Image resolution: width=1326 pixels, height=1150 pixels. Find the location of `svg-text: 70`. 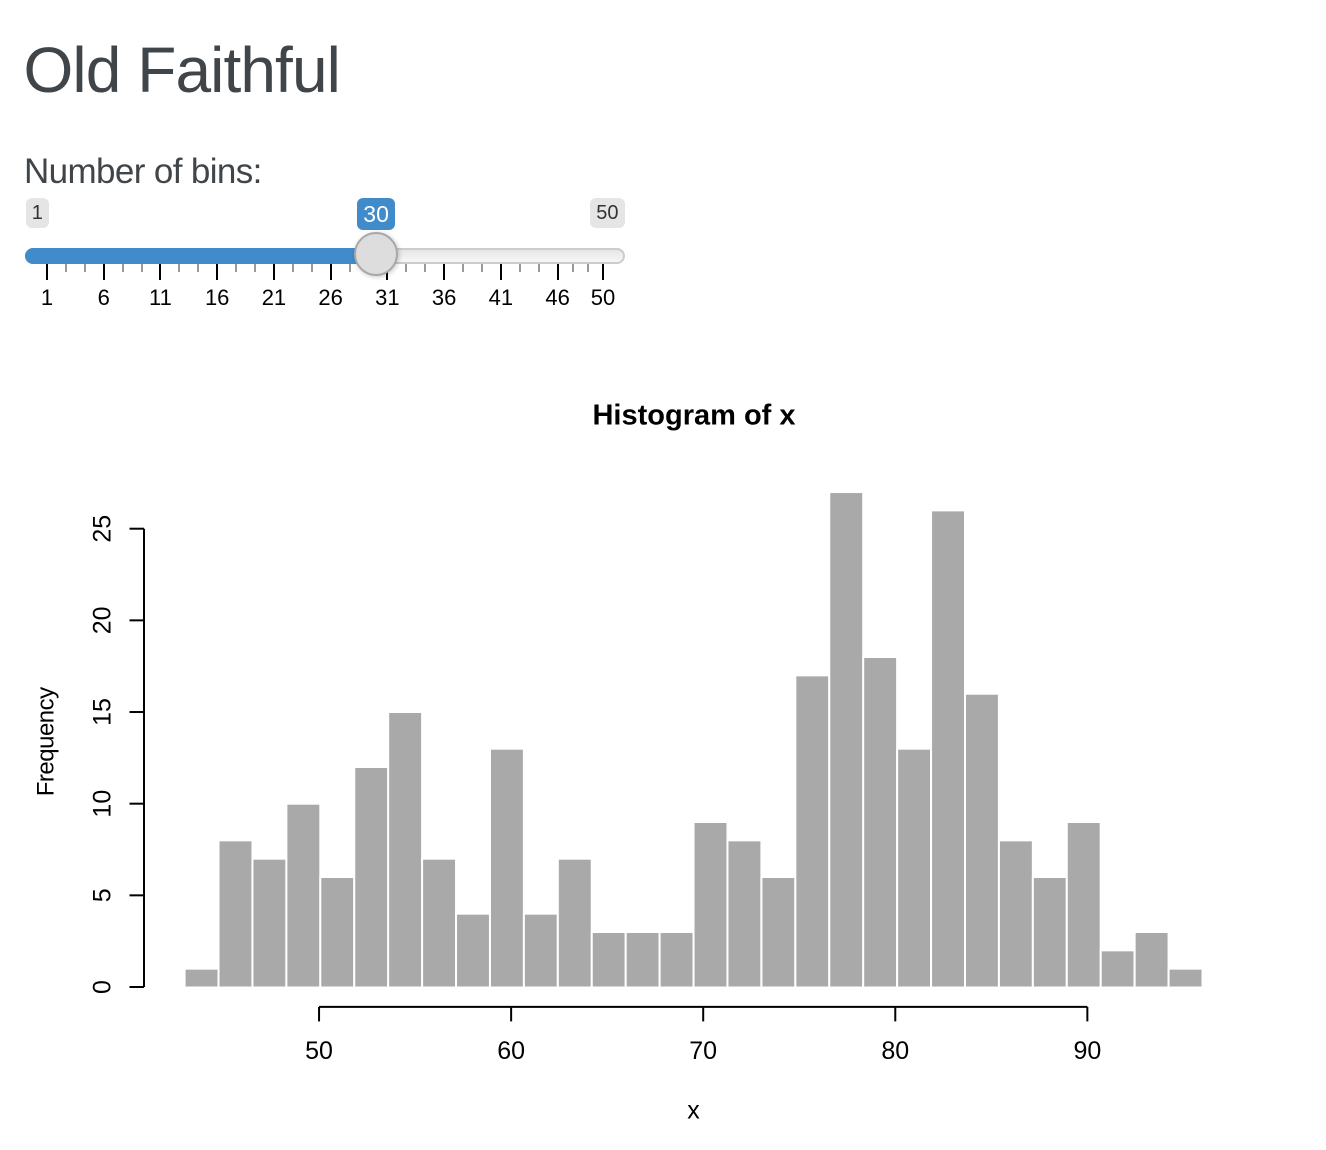

svg-text: 70 is located at coordinates (703, 1051).